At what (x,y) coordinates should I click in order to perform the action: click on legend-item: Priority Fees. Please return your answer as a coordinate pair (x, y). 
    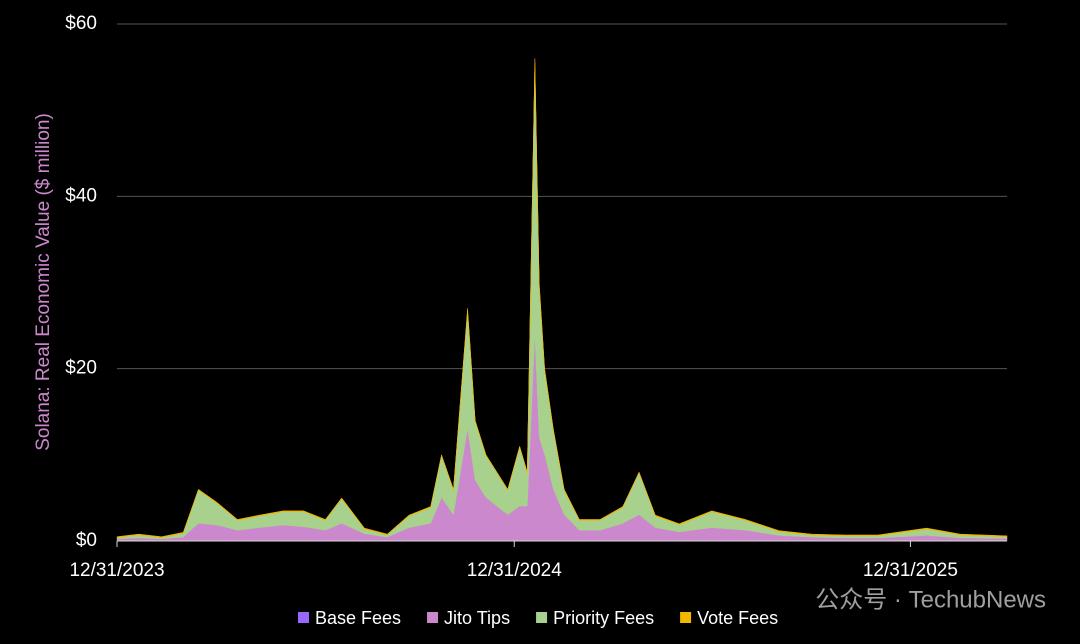
    Looking at the image, I should click on (595, 618).